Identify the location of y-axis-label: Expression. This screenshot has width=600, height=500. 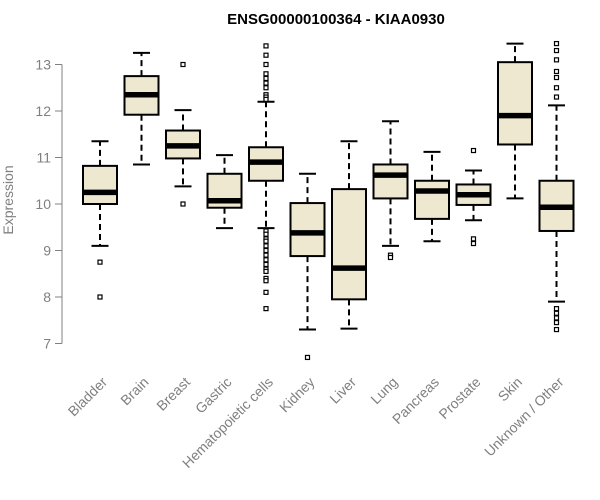
(8, 199).